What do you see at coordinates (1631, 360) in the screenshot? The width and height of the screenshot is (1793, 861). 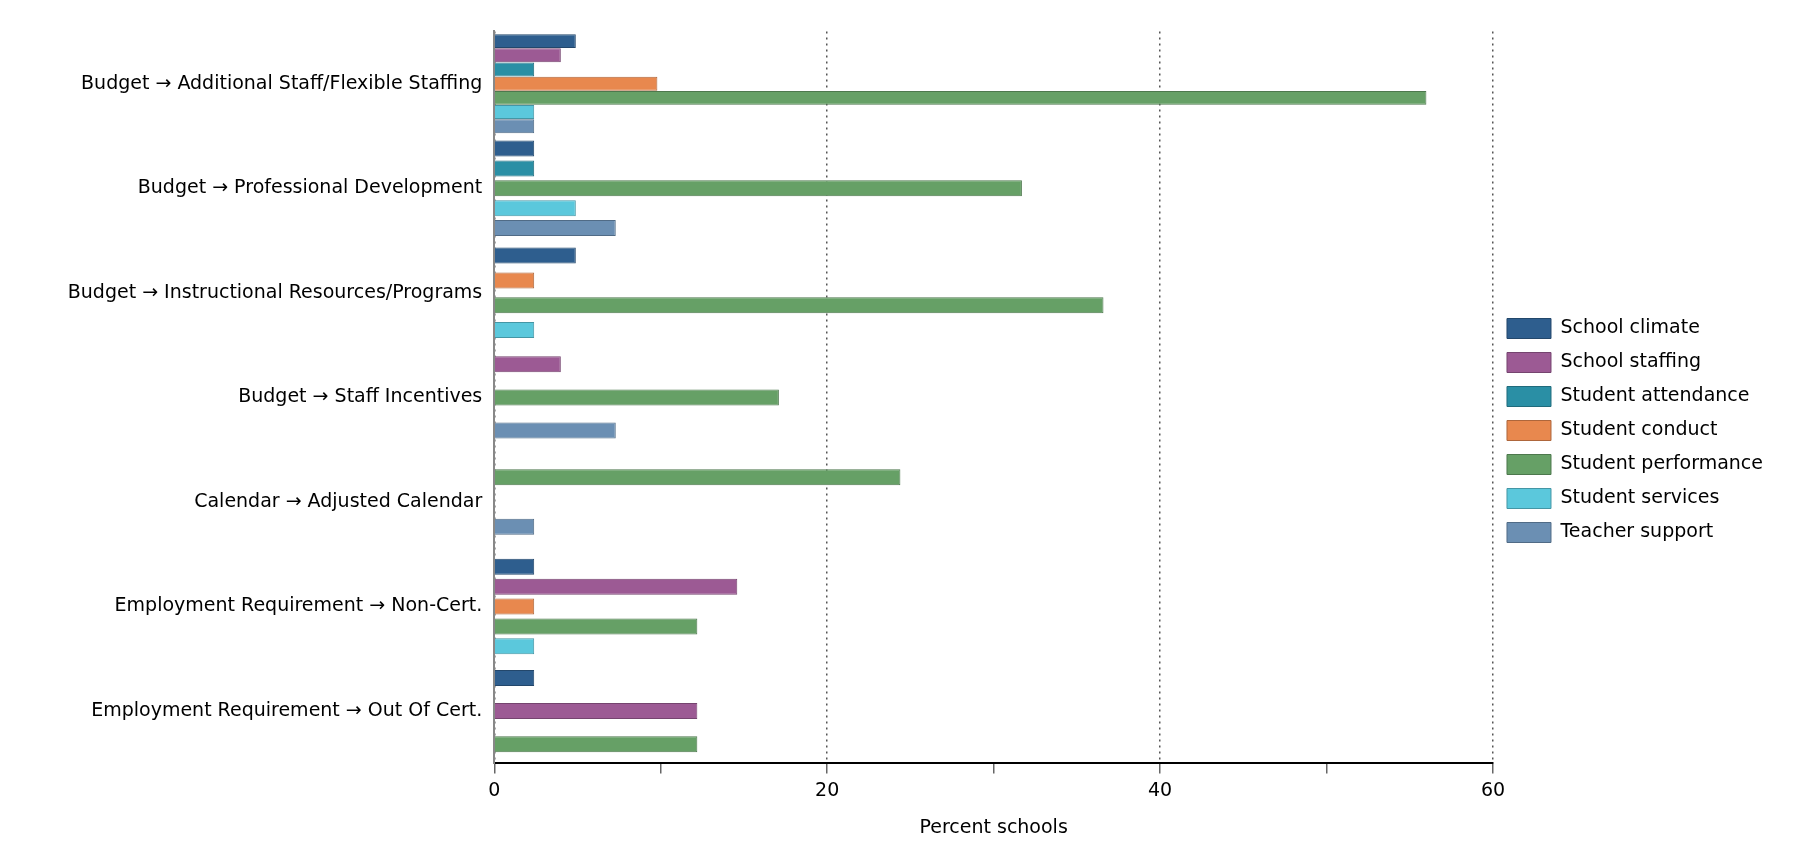 I see `legend-label: School staffing` at bounding box center [1631, 360].